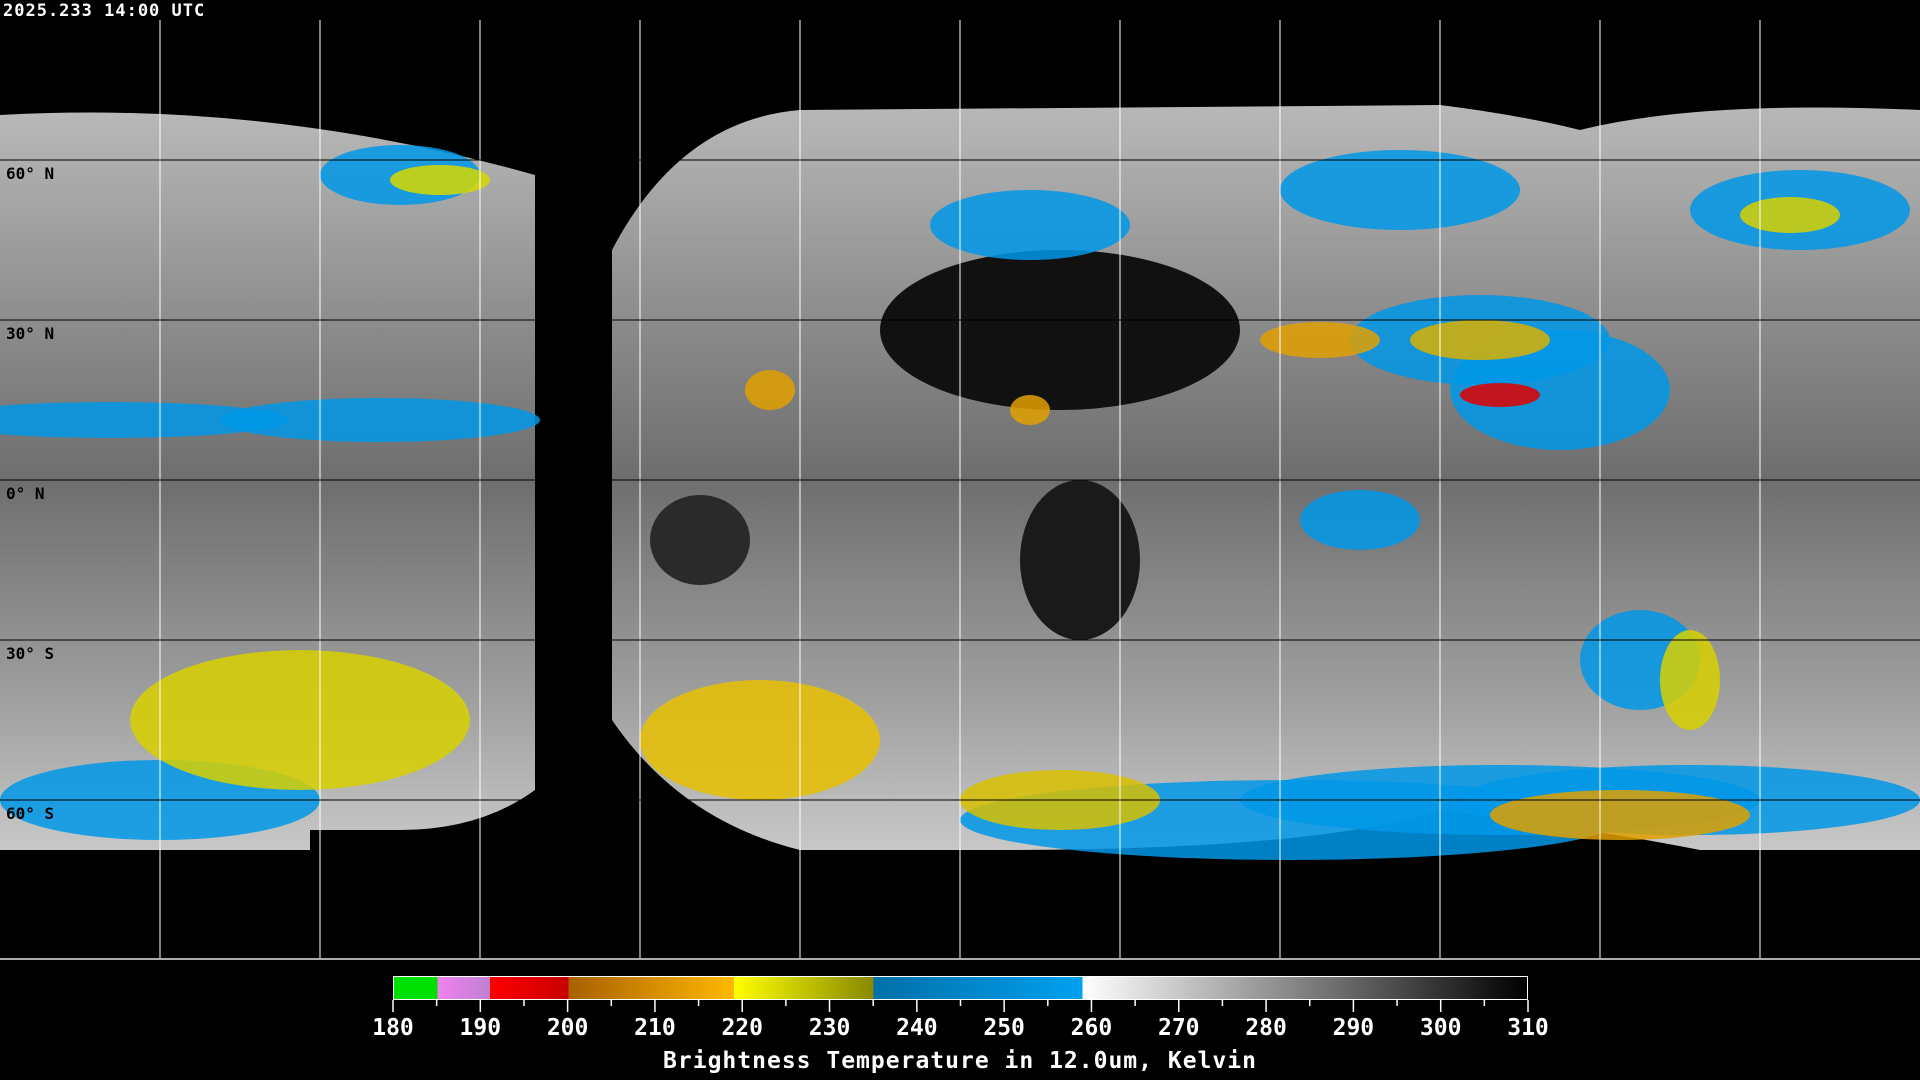 The width and height of the screenshot is (1920, 1080). What do you see at coordinates (25, 493) in the screenshot?
I see `lat-label-0n: 0° N` at bounding box center [25, 493].